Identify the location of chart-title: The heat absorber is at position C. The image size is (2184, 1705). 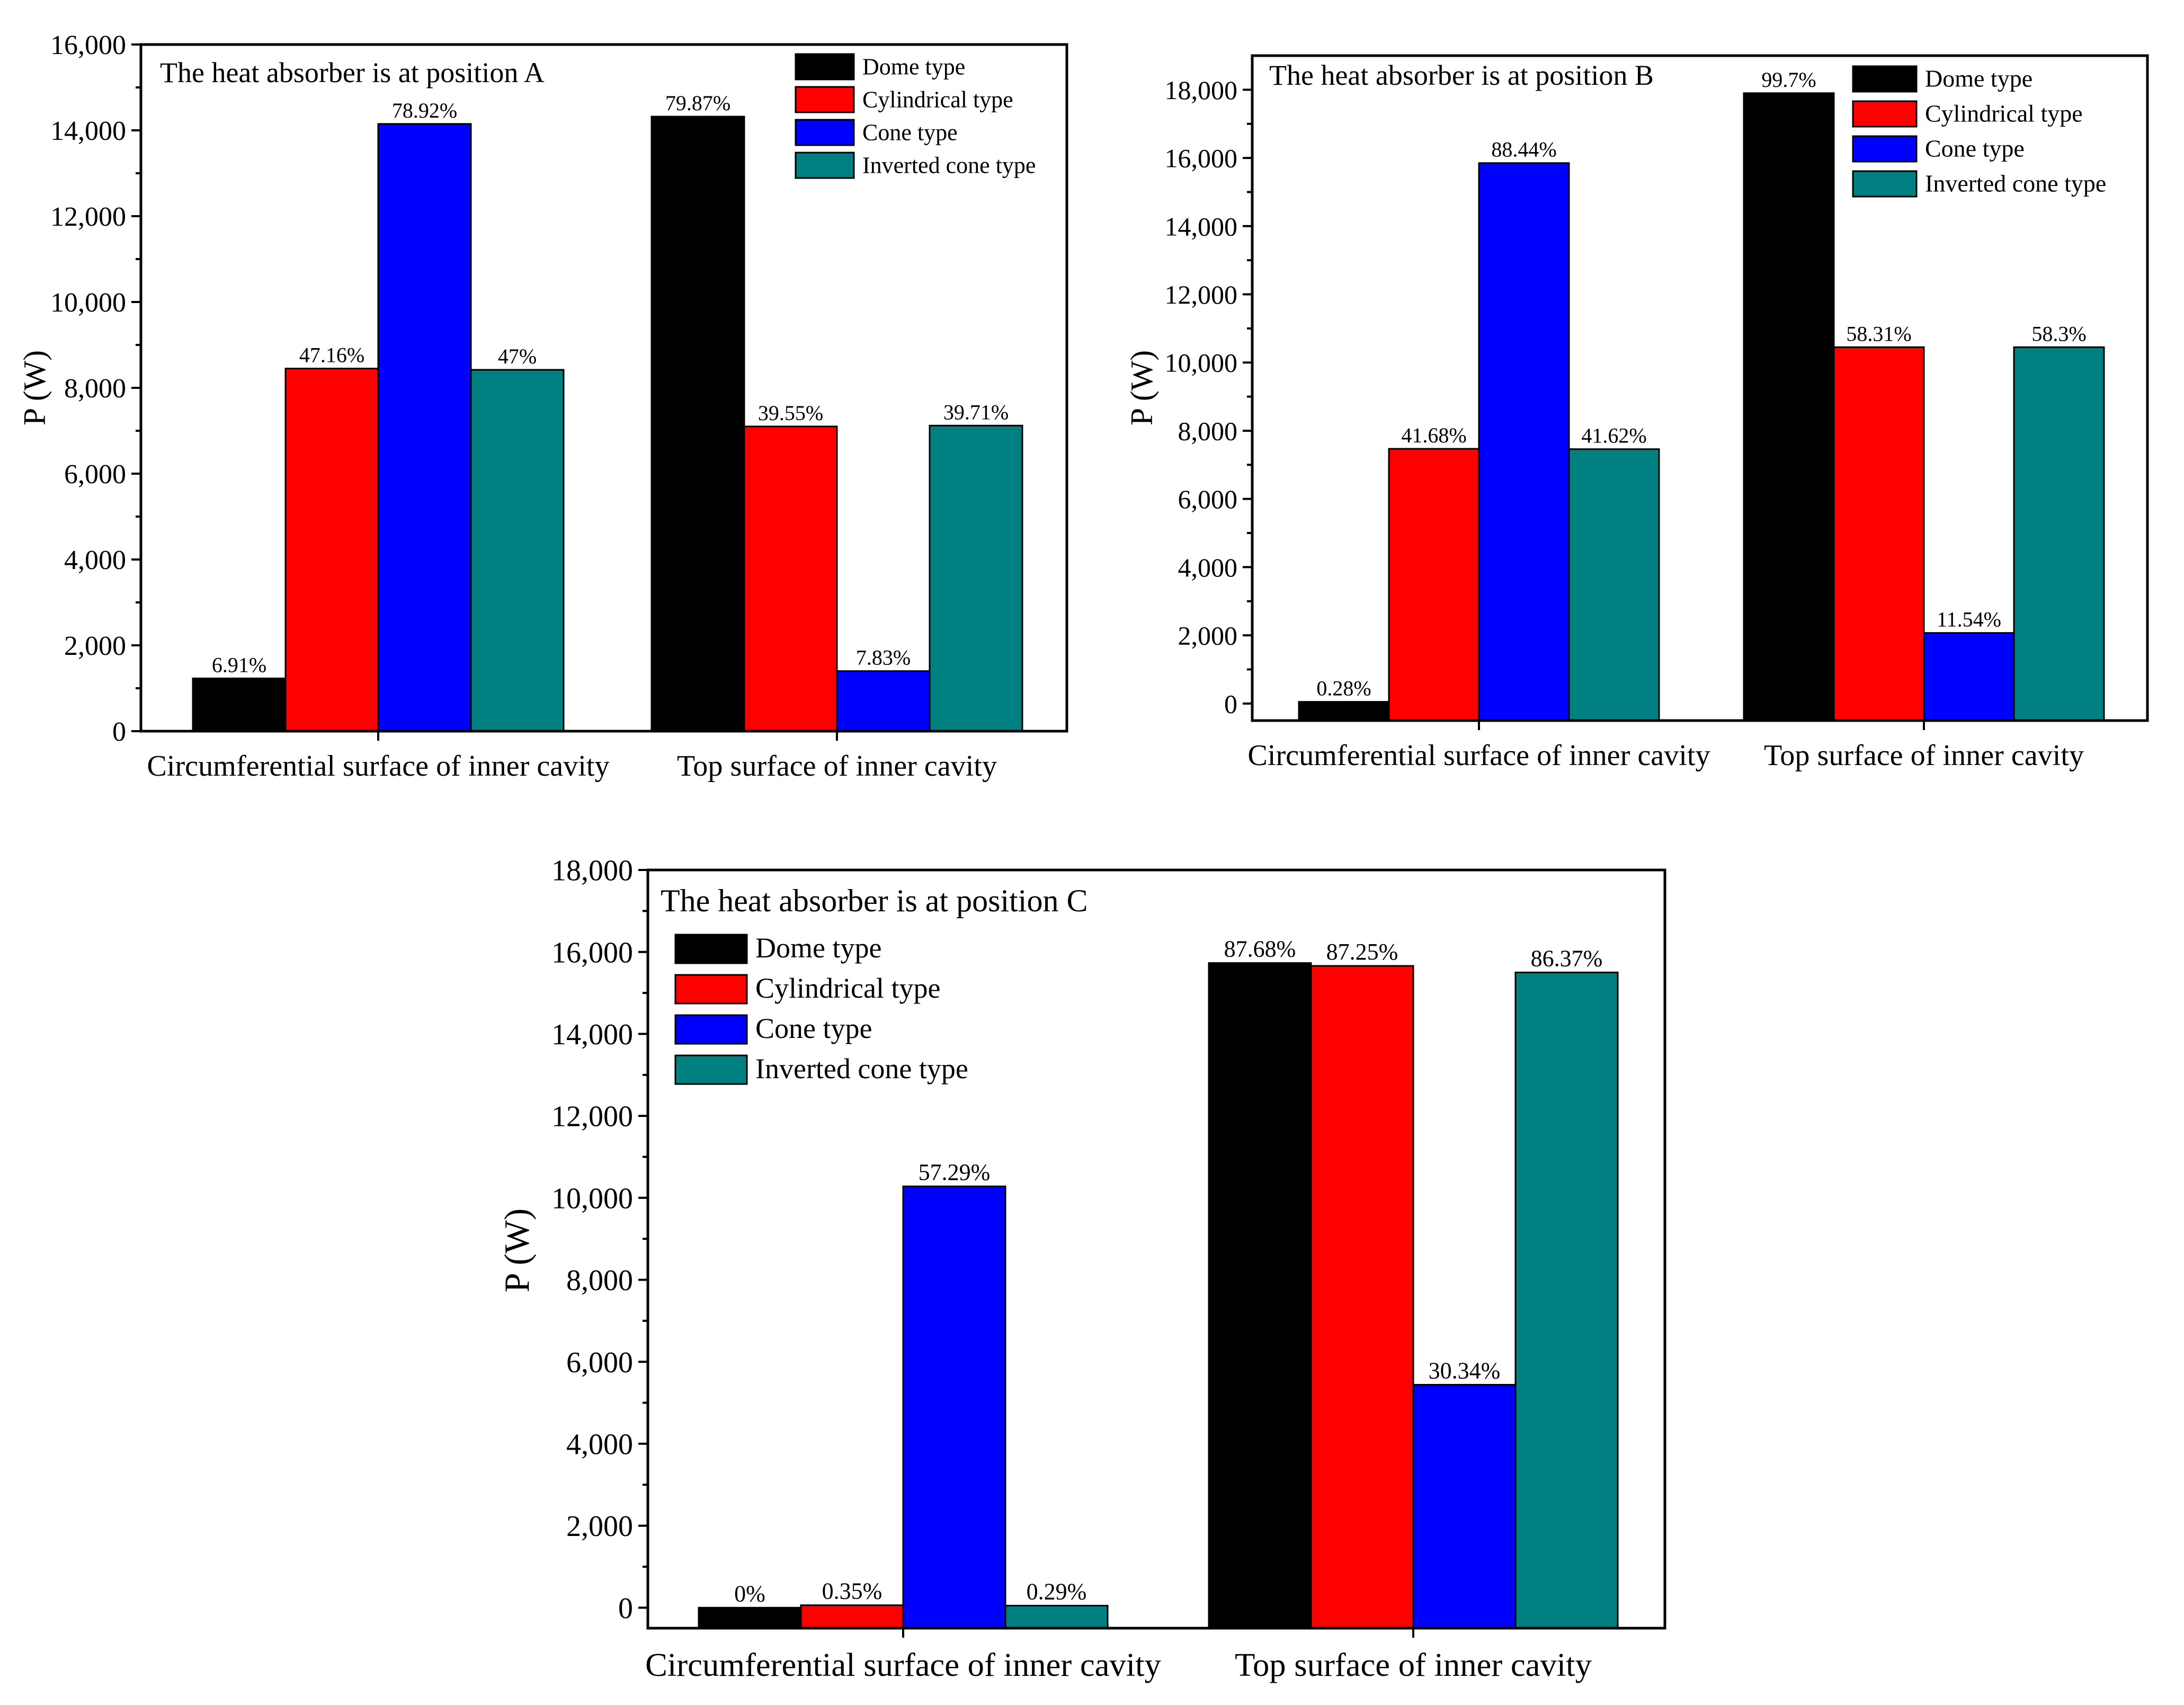
(874, 900).